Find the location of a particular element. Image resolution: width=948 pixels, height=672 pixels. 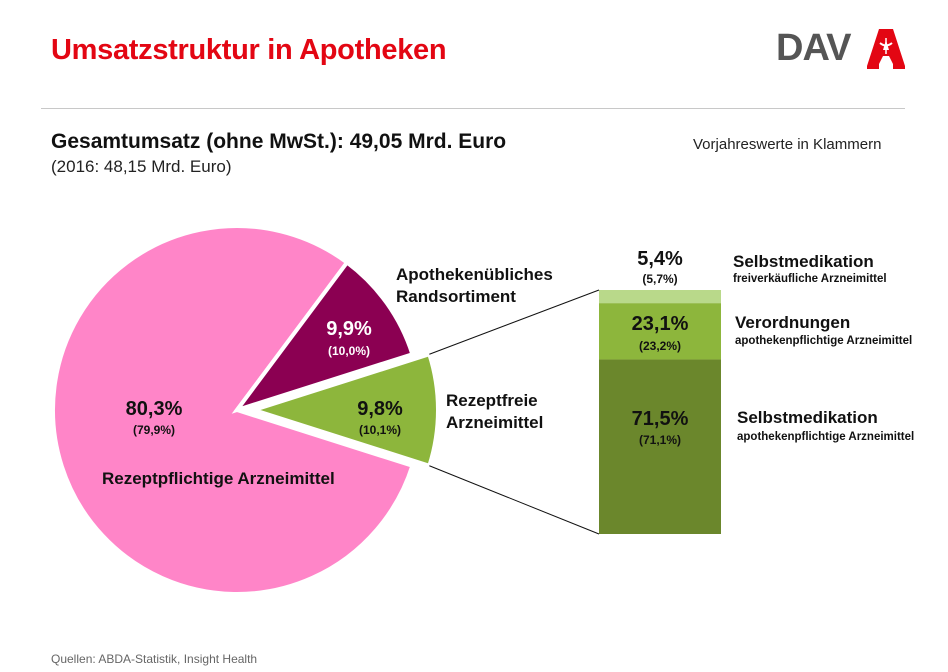

segment-name-freiverkaeuflich: Selbstmedikation is located at coordinates (803, 261).